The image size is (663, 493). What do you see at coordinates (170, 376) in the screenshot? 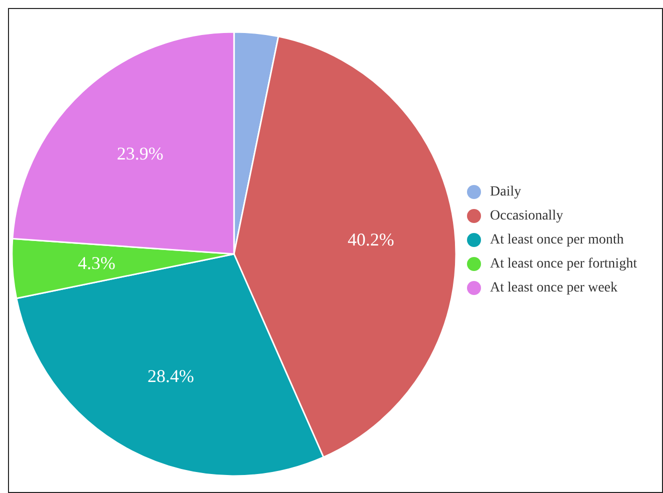
I see `data-label: 28.4%` at bounding box center [170, 376].